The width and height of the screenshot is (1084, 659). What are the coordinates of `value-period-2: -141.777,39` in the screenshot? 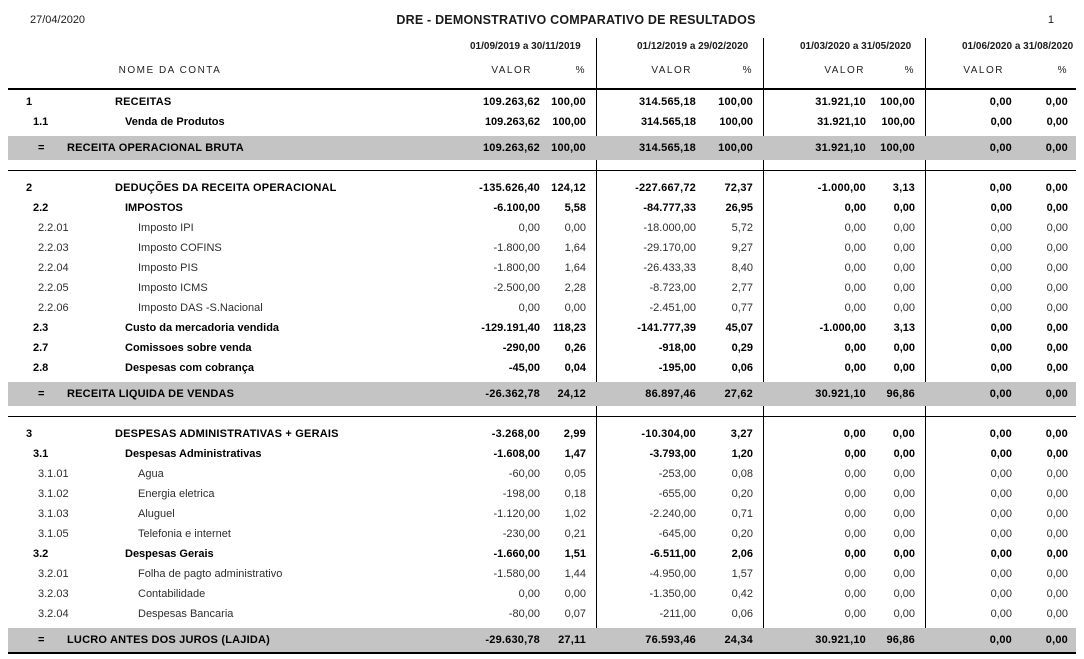 It's located at (666, 328).